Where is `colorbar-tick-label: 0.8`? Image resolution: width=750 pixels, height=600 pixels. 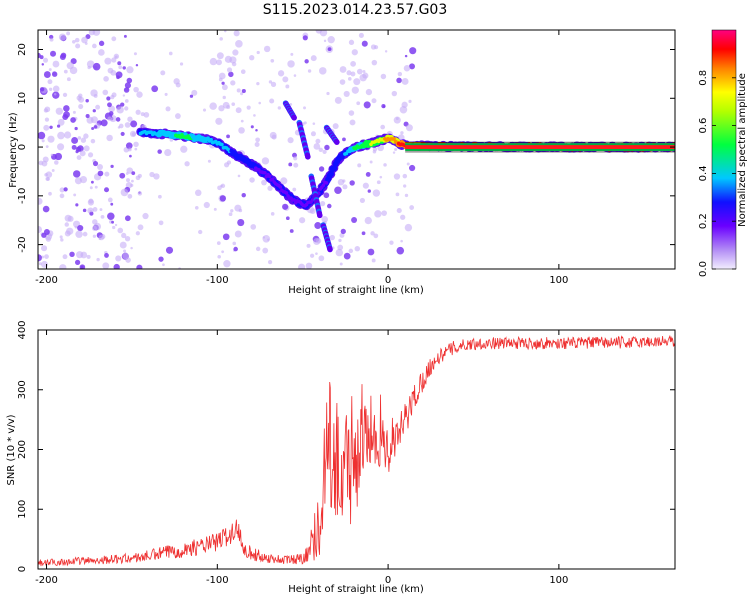 colorbar-tick-label: 0.8 is located at coordinates (703, 78).